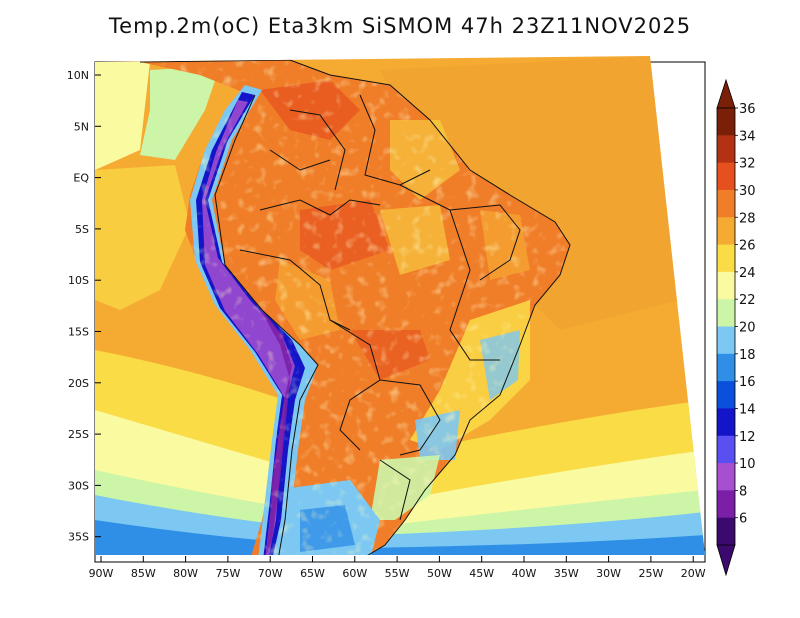  What do you see at coordinates (743, 519) in the screenshot?
I see `colorbar-label: 6` at bounding box center [743, 519].